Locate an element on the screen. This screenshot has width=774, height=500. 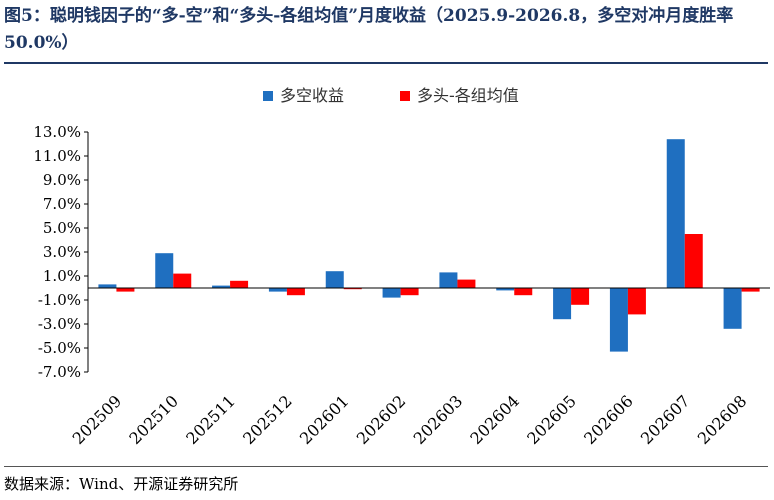
legend-label-2: 多头-各组均值 is located at coordinates (468, 95).